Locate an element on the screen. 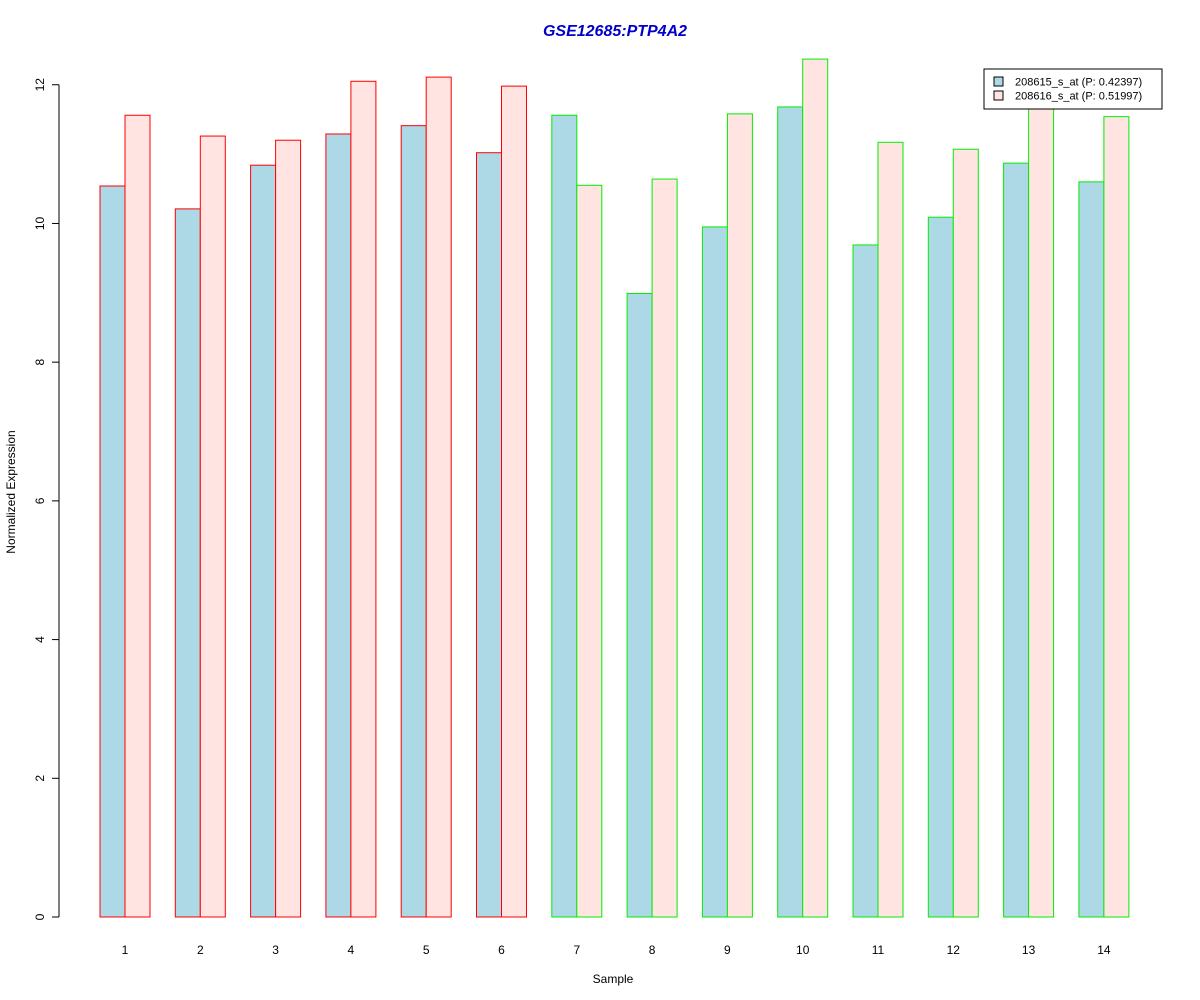 The height and width of the screenshot is (1000, 1200). y-tick-label-10: 10 is located at coordinates (40, 223).